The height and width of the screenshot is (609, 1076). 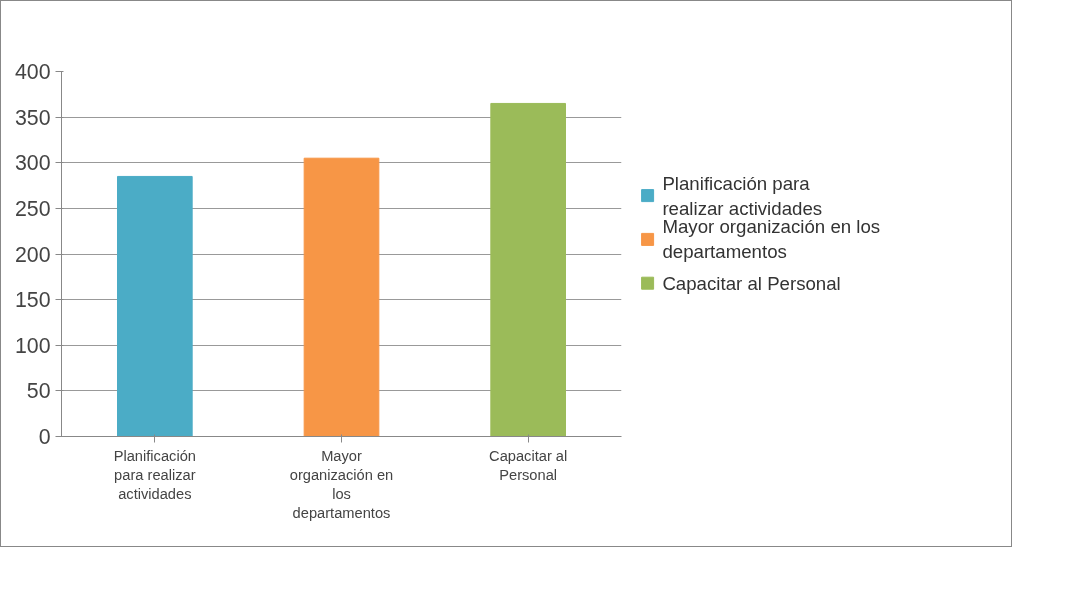 I want to click on y-tick-label: 300, so click(x=32, y=163).